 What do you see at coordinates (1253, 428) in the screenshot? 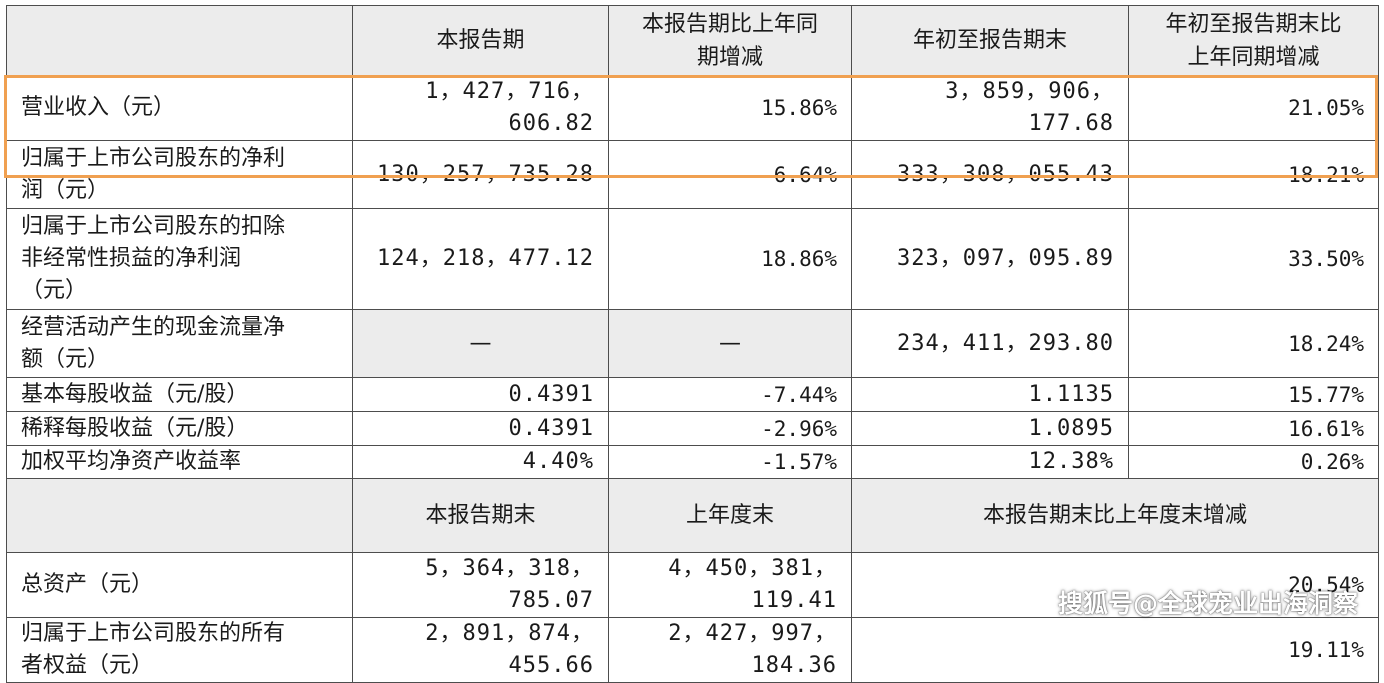
I see `cell-value: 16.61%` at bounding box center [1253, 428].